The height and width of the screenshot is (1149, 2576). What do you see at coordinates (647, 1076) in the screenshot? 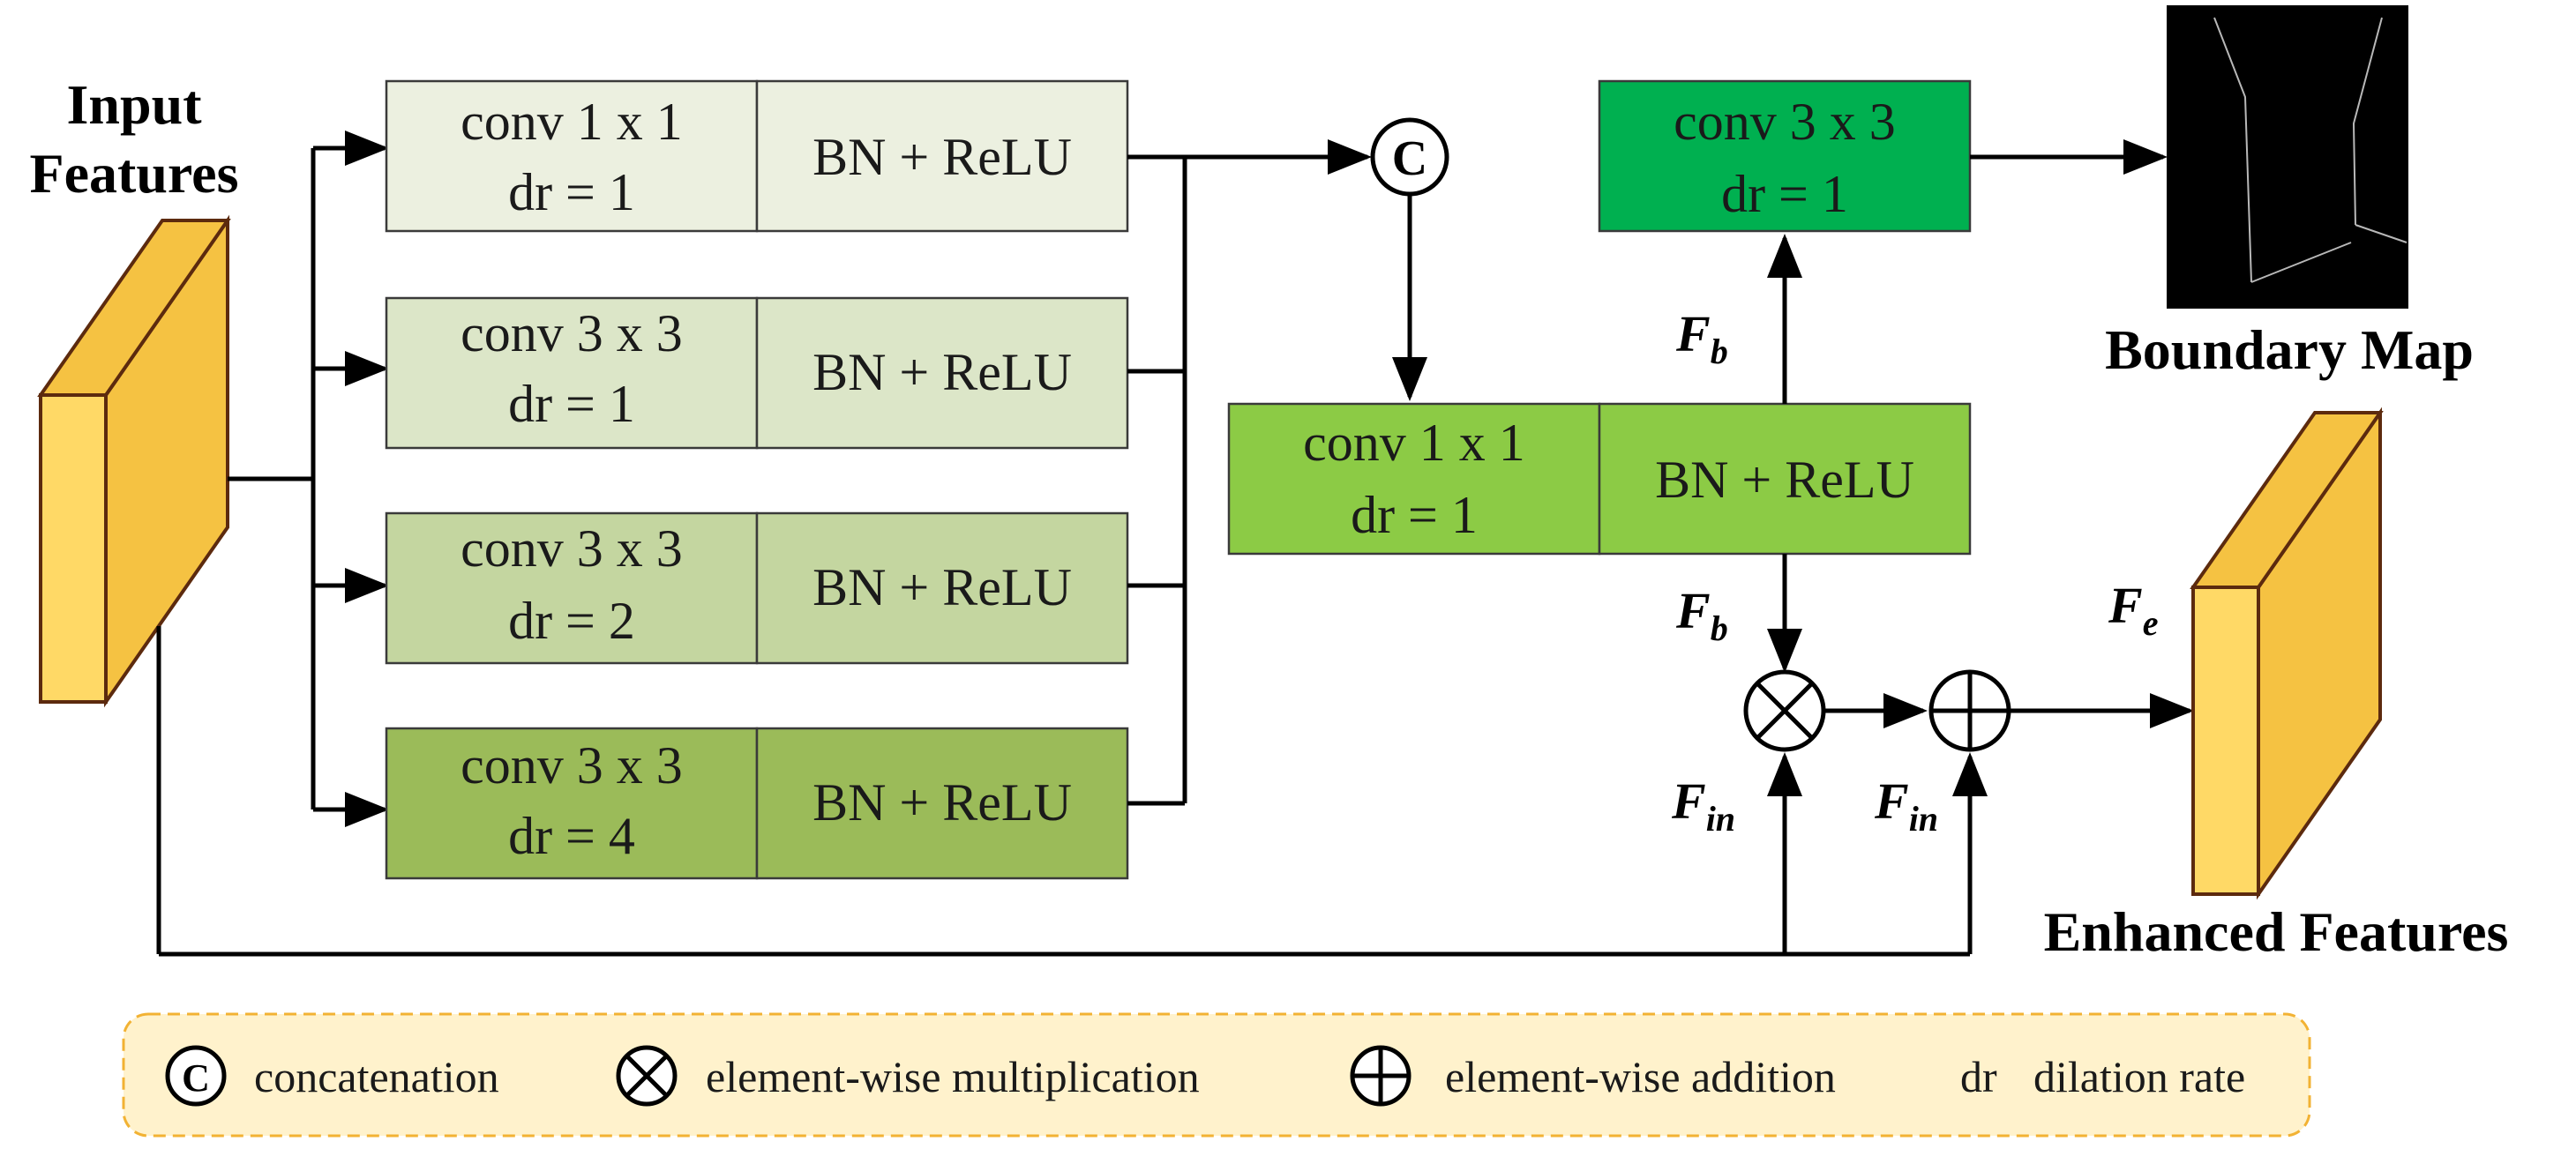
I see `legend-multiply-icon` at bounding box center [647, 1076].